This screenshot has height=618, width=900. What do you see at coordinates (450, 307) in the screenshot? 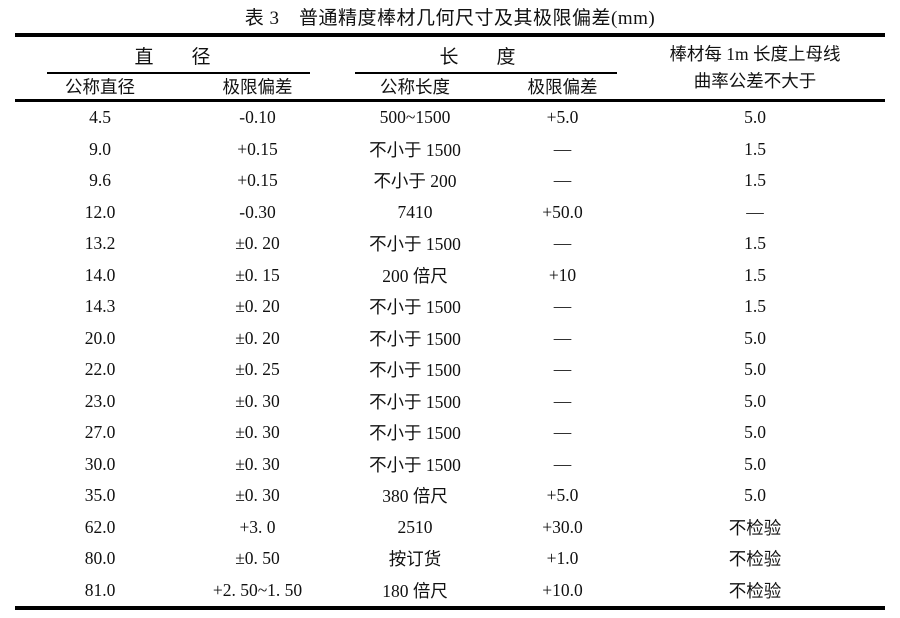
I see `table-row: 14.3 ±0. 20 不小于 1500 — 1.5` at bounding box center [450, 307].